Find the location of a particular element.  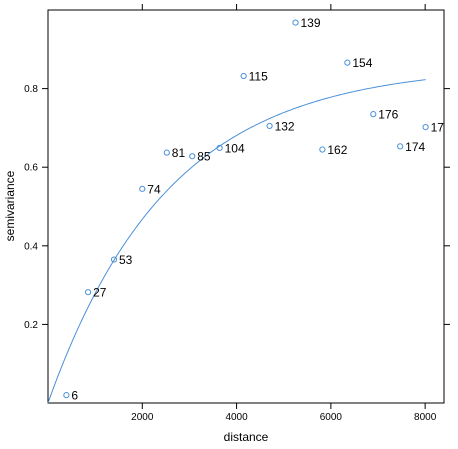

point-label: 27 is located at coordinates (100, 293).